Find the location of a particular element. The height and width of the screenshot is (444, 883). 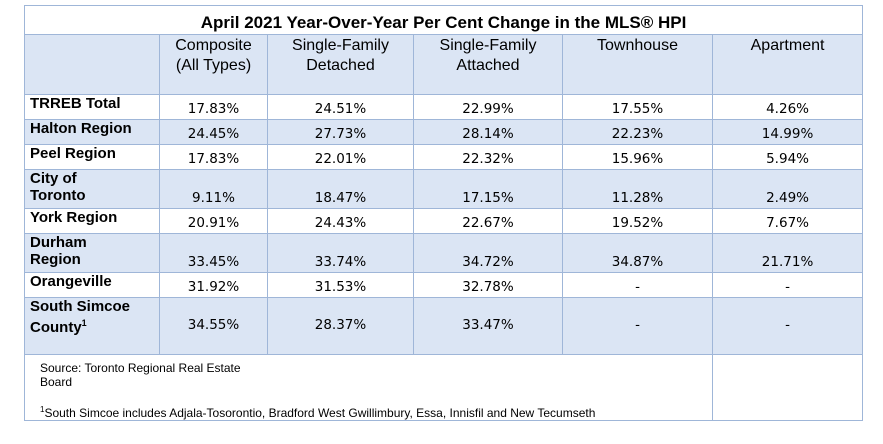

footer-blank-cell is located at coordinates (787, 387).